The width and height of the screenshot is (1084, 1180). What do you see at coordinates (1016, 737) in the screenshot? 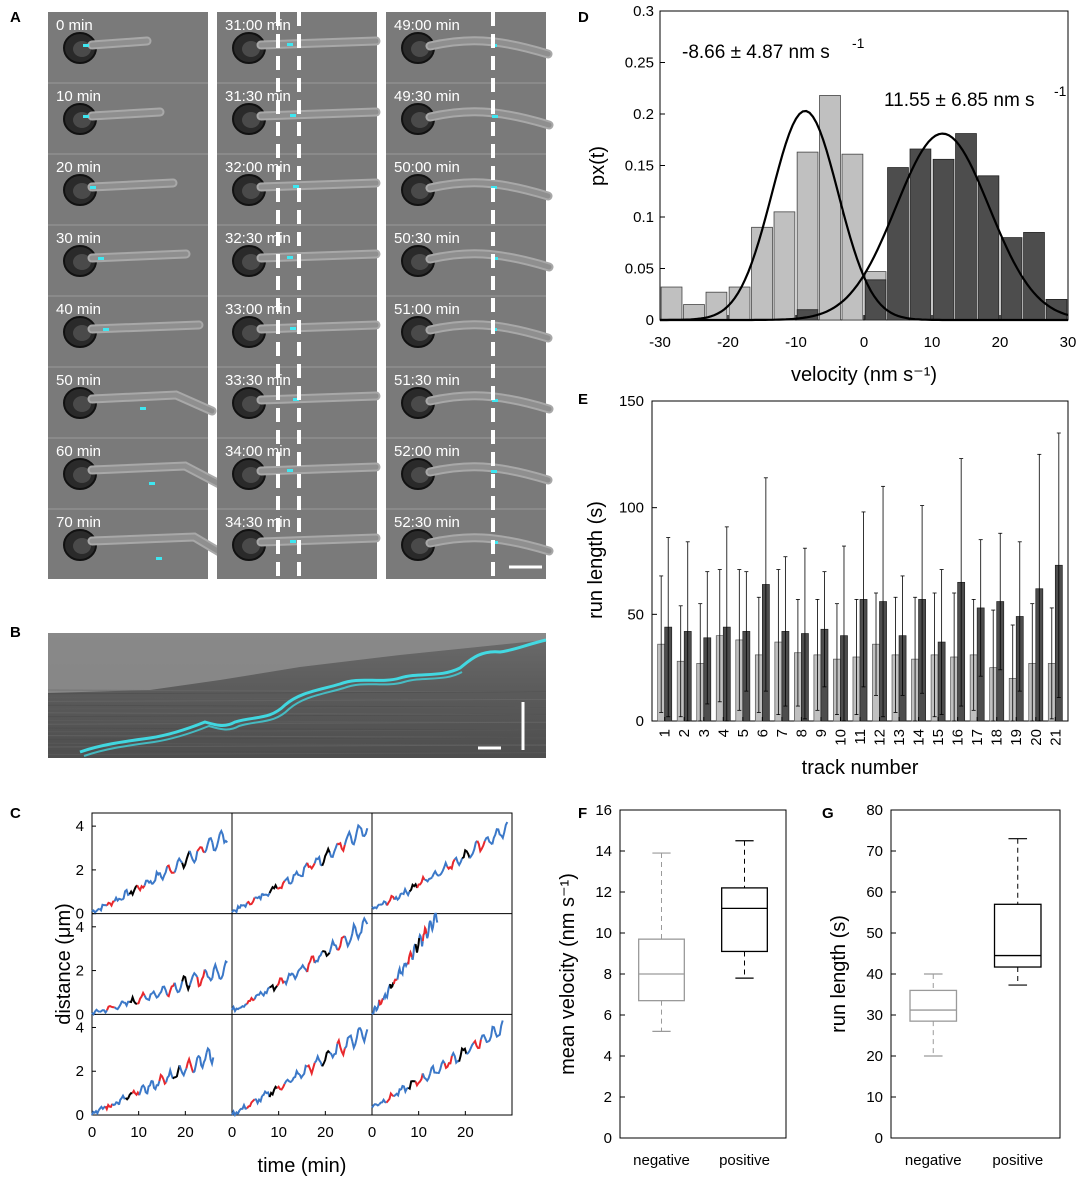
I see `x-tick-label: 19` at bounding box center [1016, 737].